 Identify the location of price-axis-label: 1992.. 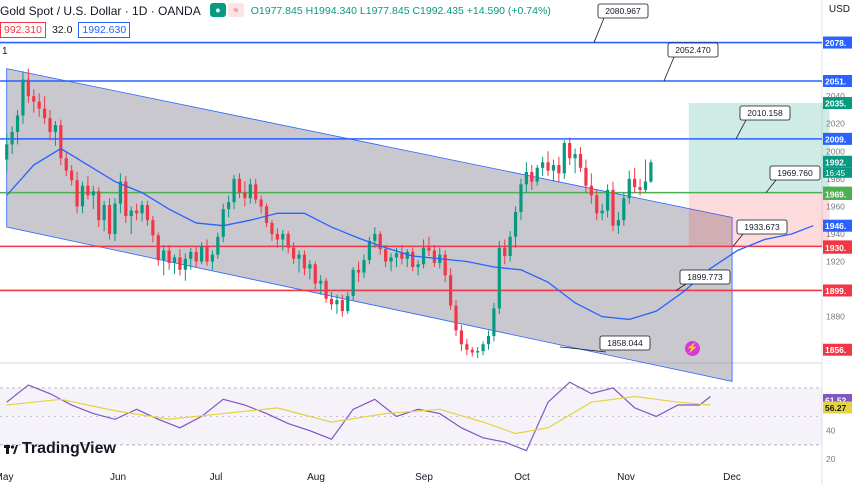
(835, 162).